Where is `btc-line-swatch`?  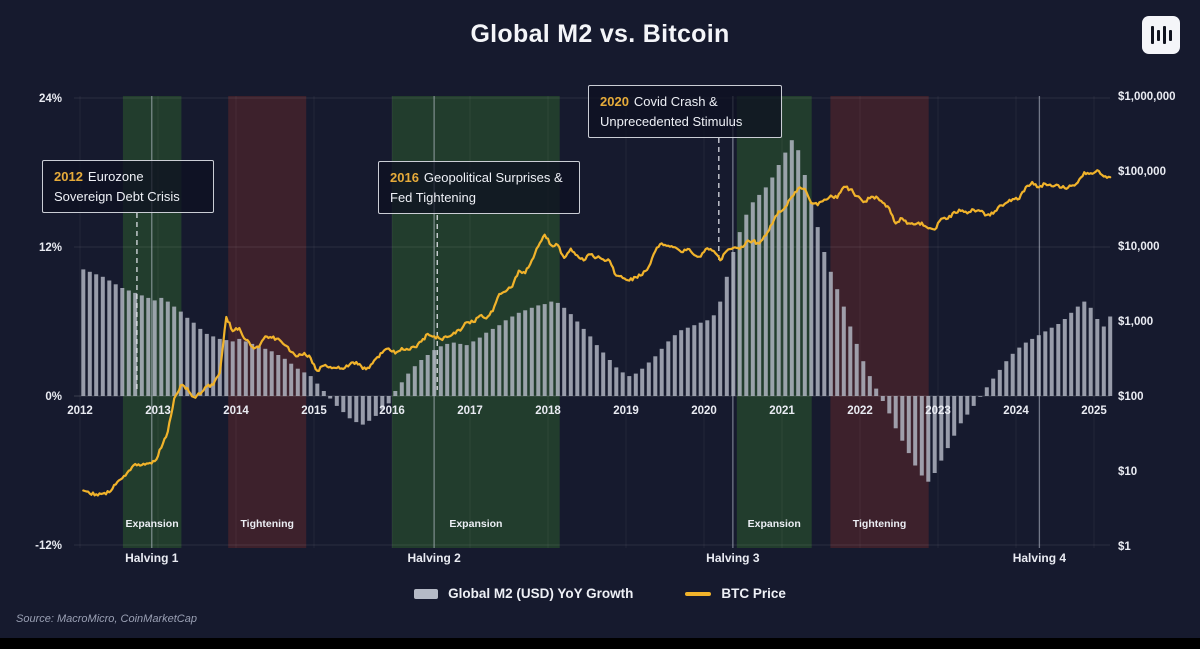 btc-line-swatch is located at coordinates (698, 593).